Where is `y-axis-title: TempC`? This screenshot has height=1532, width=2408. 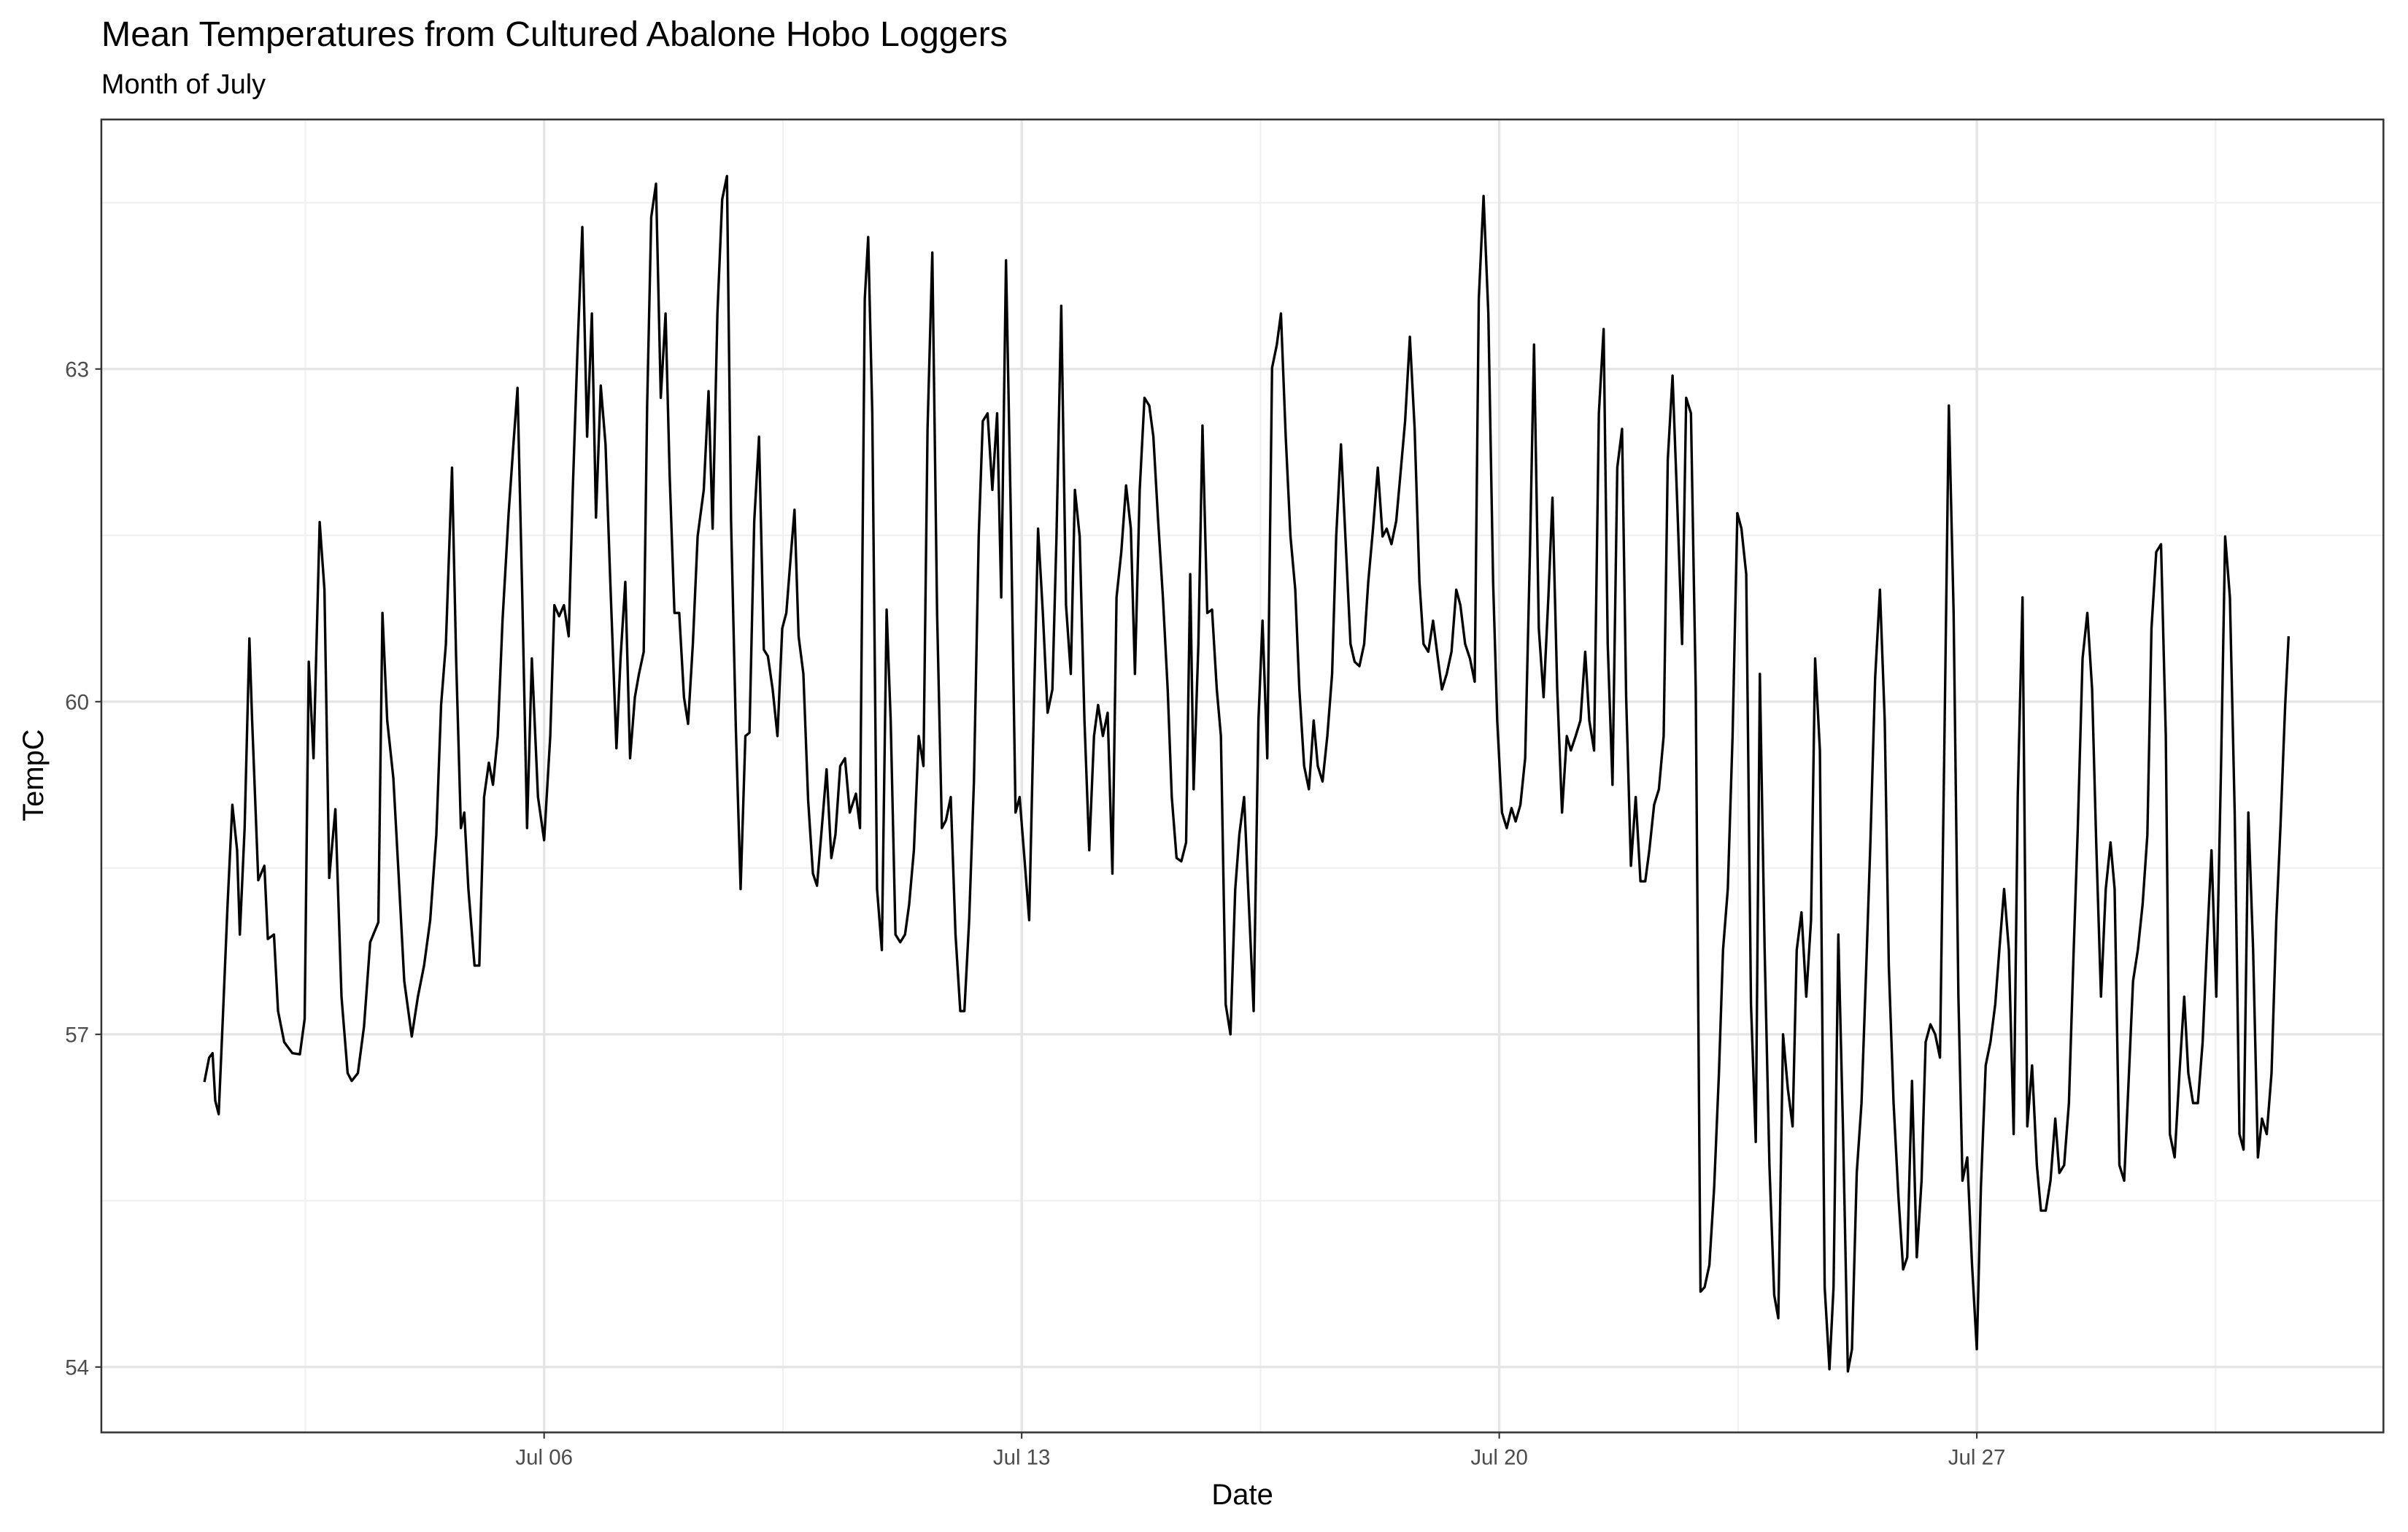
y-axis-title: TempC is located at coordinates (34, 775).